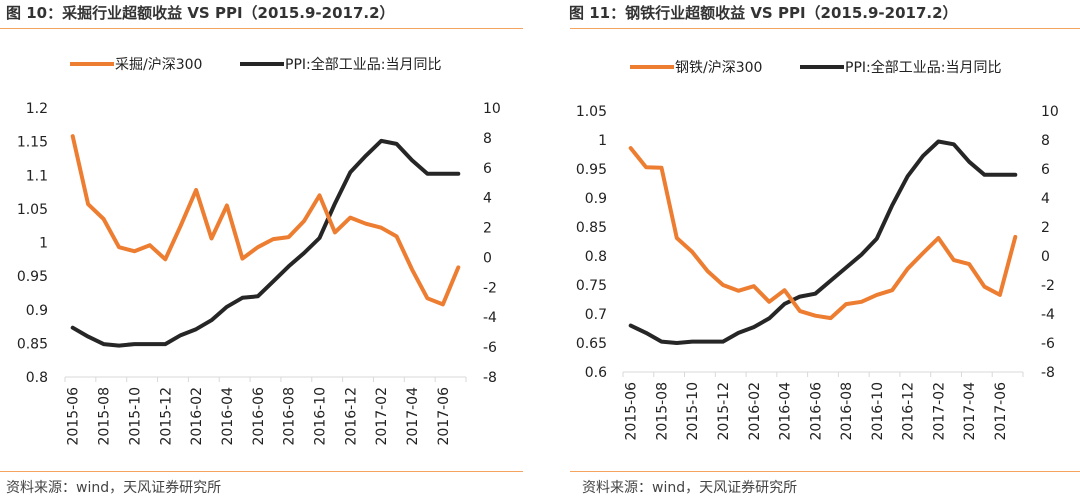  Describe the element at coordinates (255, 64) in the screenshot. I see `legend: 采掘/沪深300 PPI:全部工业品:当月同比` at that location.